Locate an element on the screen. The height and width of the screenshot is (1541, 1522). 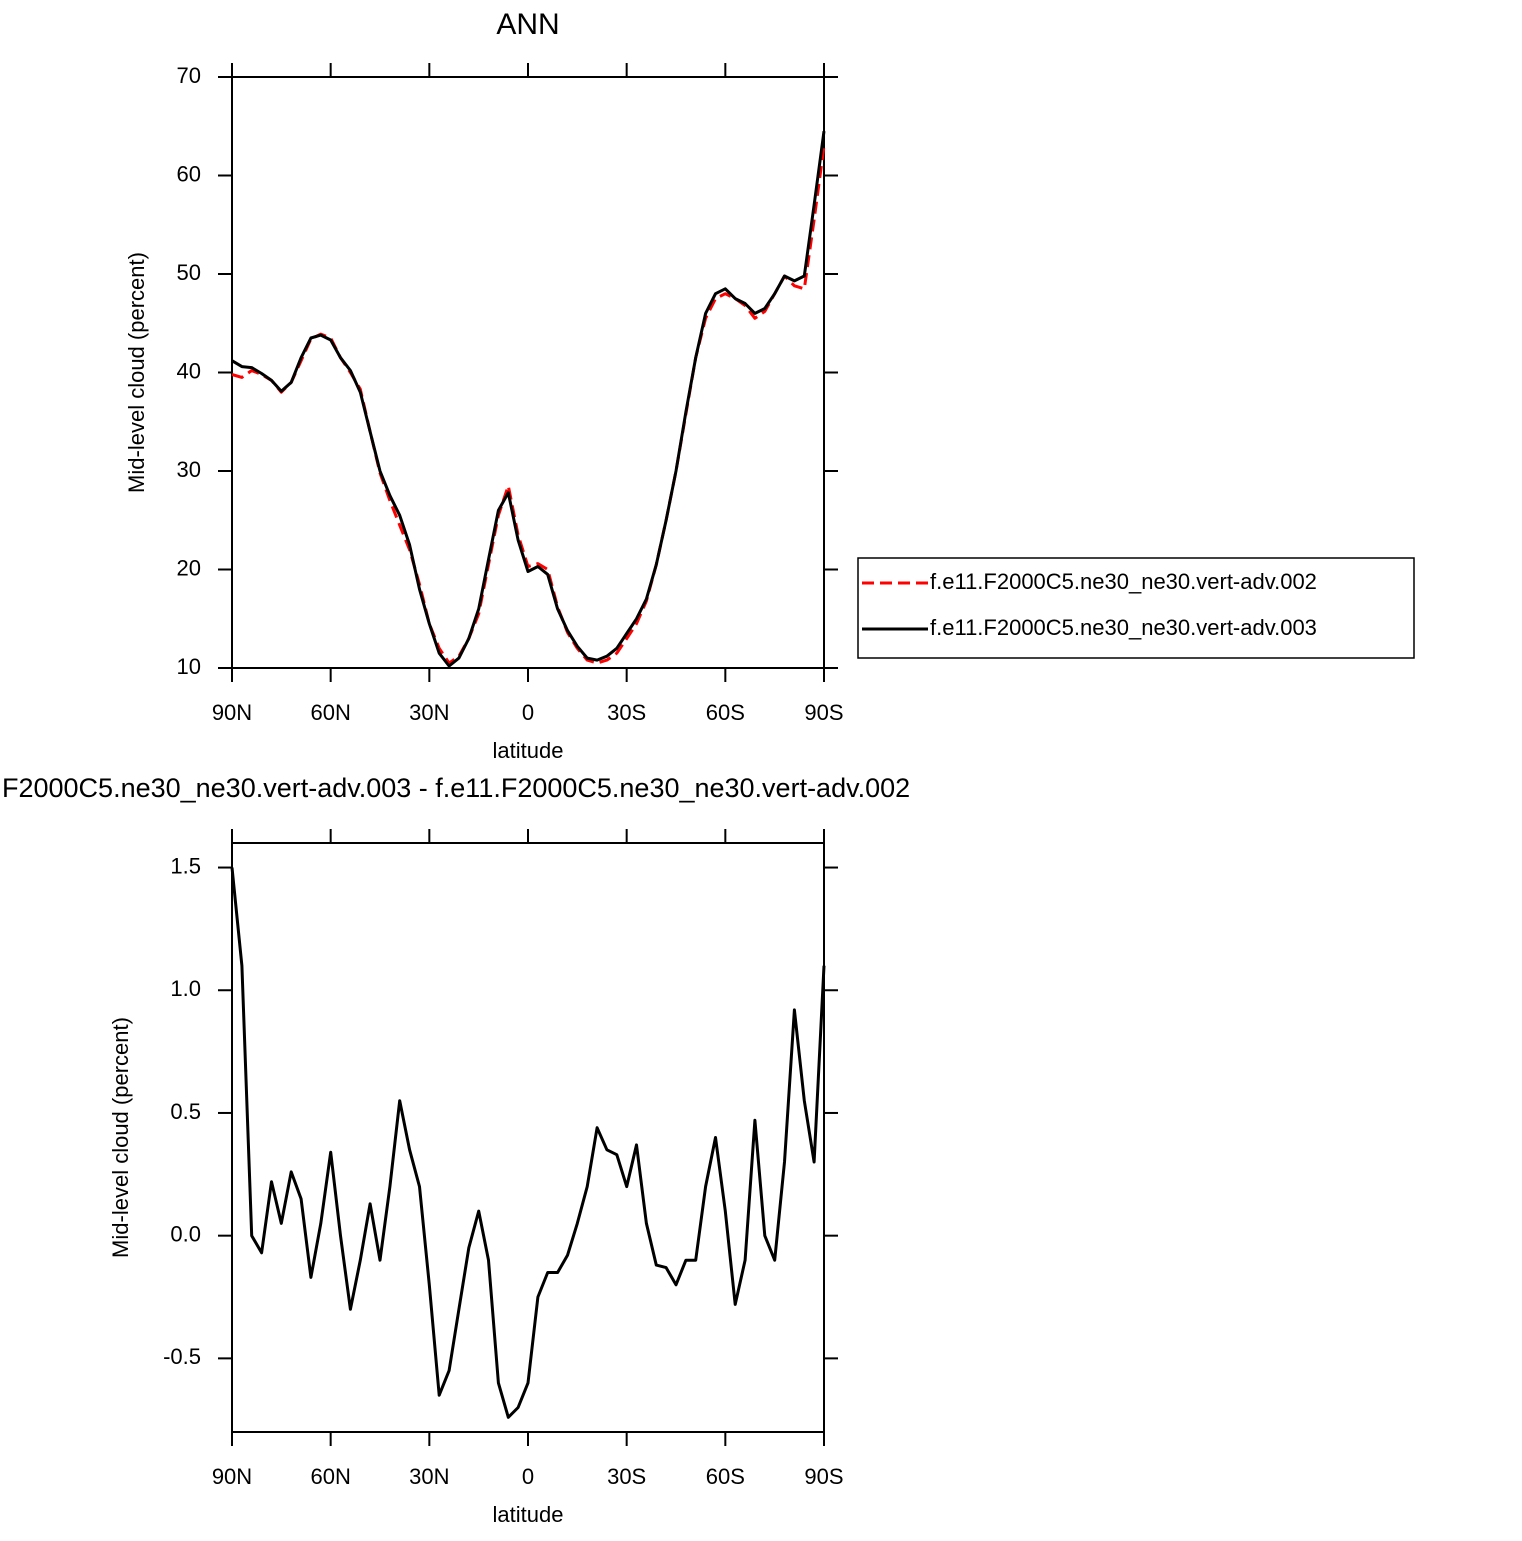
y-tick-label: 60 is located at coordinates (189, 173).